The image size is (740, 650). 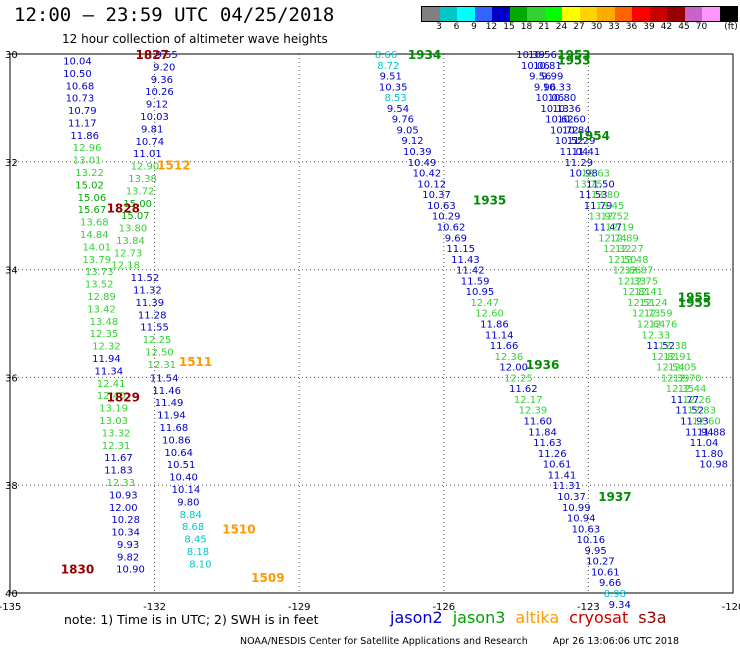 What do you see at coordinates (416, 617) in the screenshot?
I see `legend-entry: jason2` at bounding box center [416, 617].